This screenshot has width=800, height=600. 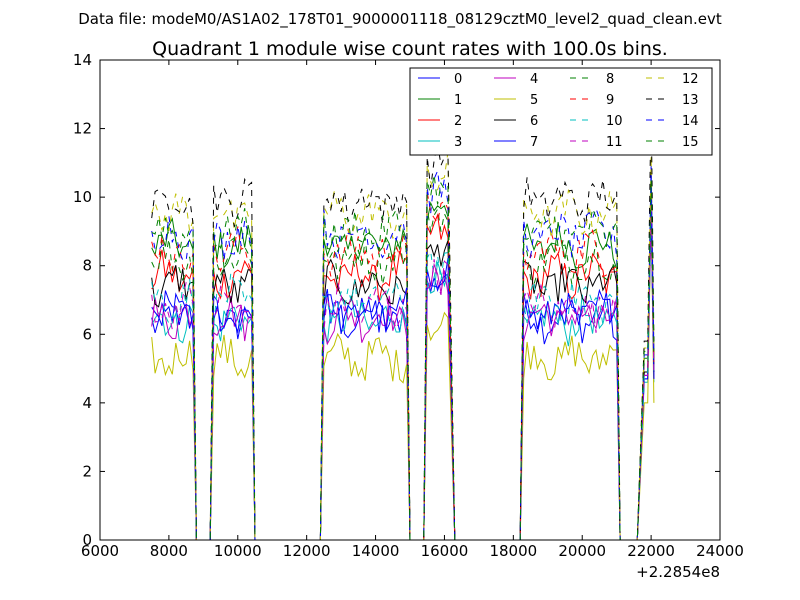 What do you see at coordinates (614, 121) in the screenshot?
I see `legend-label-10: 10` at bounding box center [614, 121].